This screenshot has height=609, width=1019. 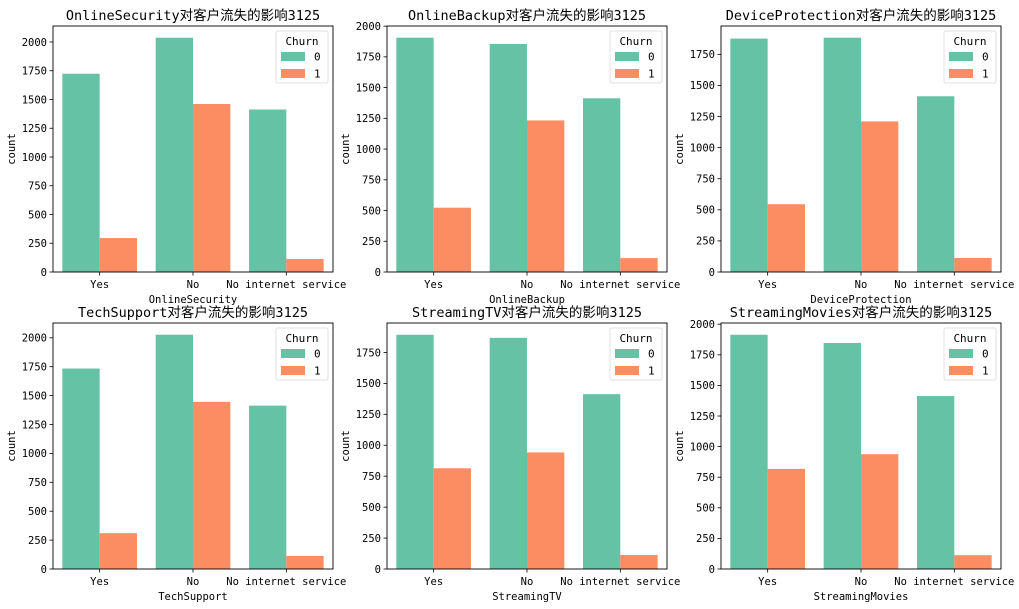 What do you see at coordinates (861, 597) in the screenshot?
I see `x-axis-label: StreamingMovies` at bounding box center [861, 597].